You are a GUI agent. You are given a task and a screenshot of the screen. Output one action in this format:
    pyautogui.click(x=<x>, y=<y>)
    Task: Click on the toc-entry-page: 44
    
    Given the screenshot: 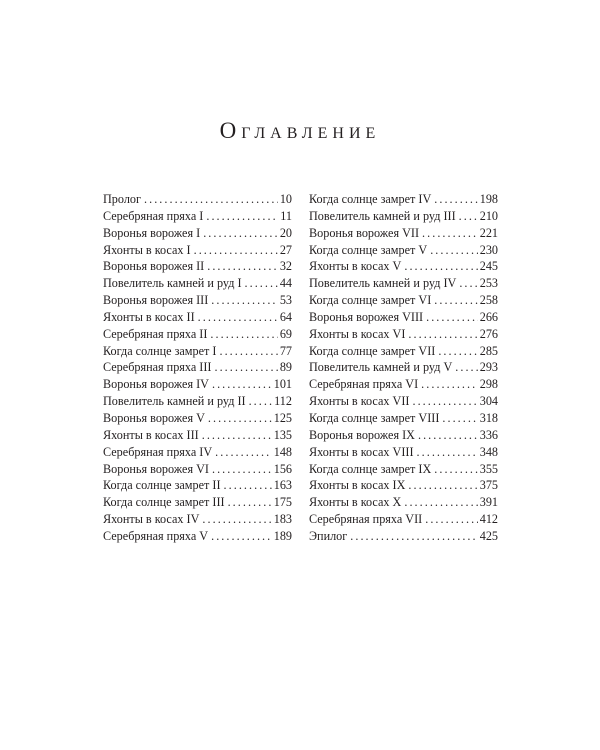 What is the action you would take?
    pyautogui.click(x=285, y=283)
    